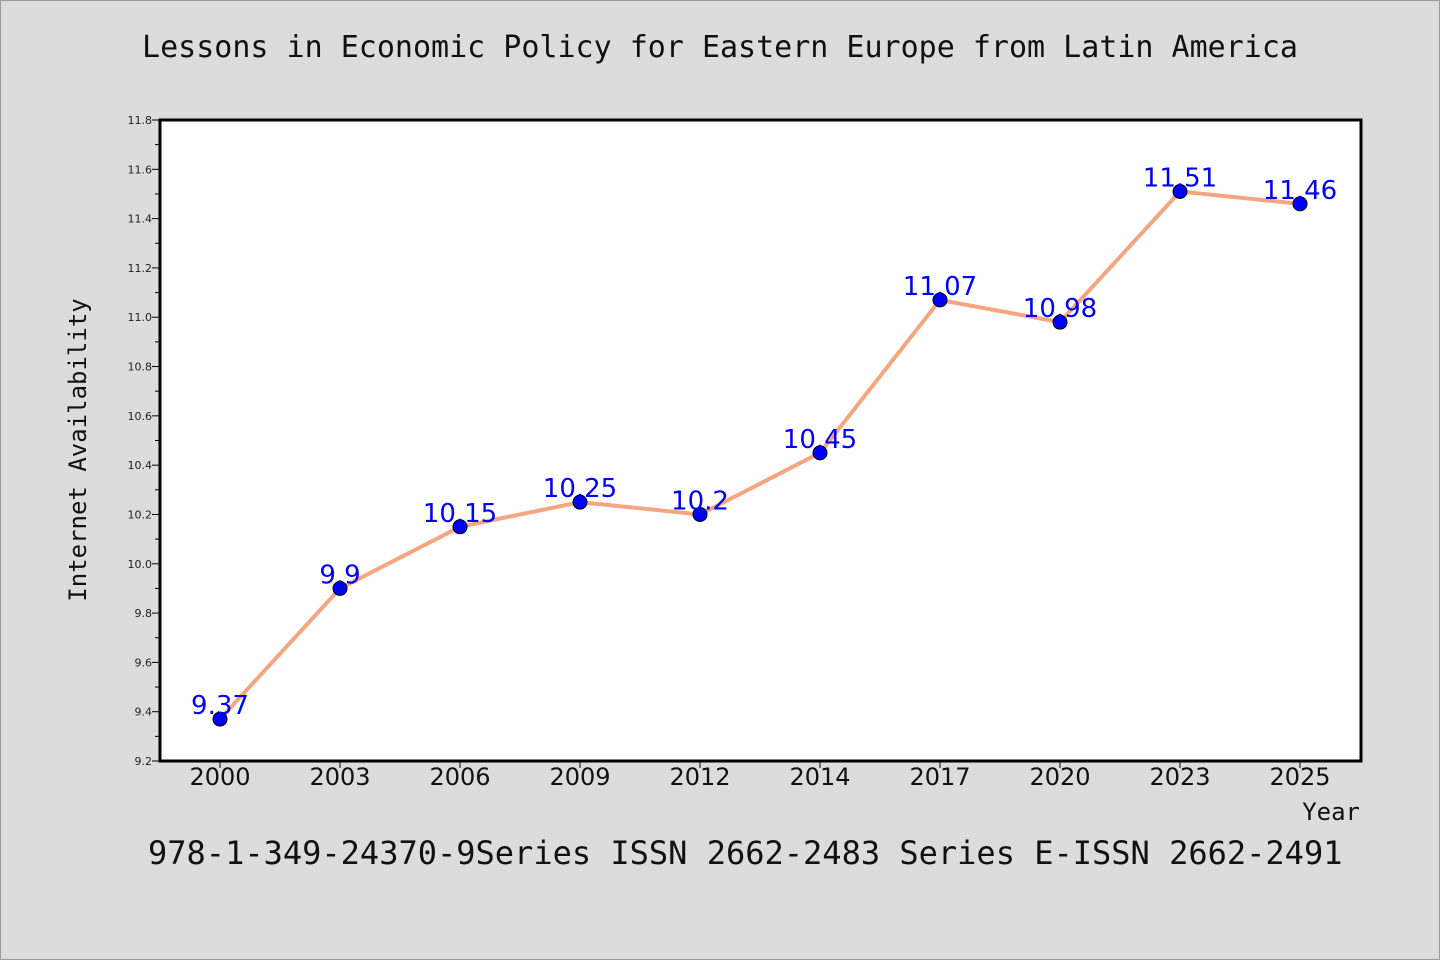  What do you see at coordinates (339, 777) in the screenshot?
I see `x-tick-label: 2003` at bounding box center [339, 777].